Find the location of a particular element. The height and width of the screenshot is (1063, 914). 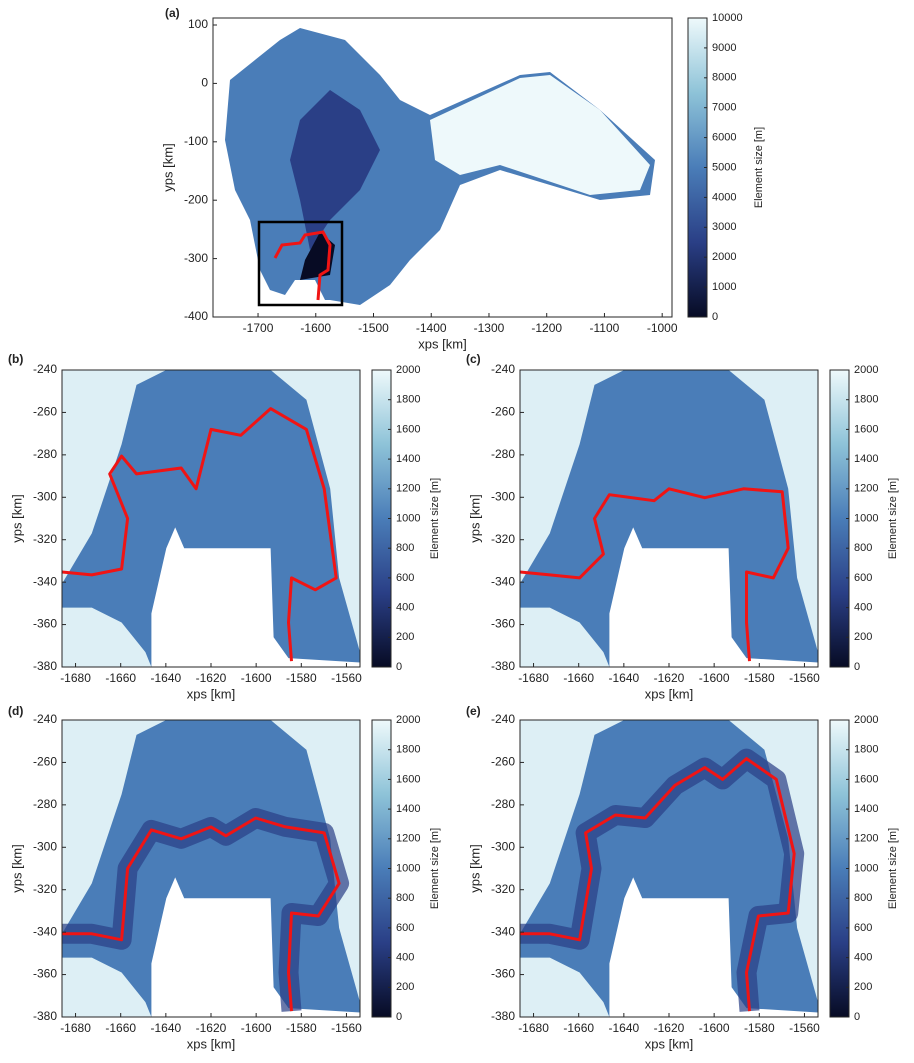

colorbar-tick-label: 7000 is located at coordinates (724, 108).